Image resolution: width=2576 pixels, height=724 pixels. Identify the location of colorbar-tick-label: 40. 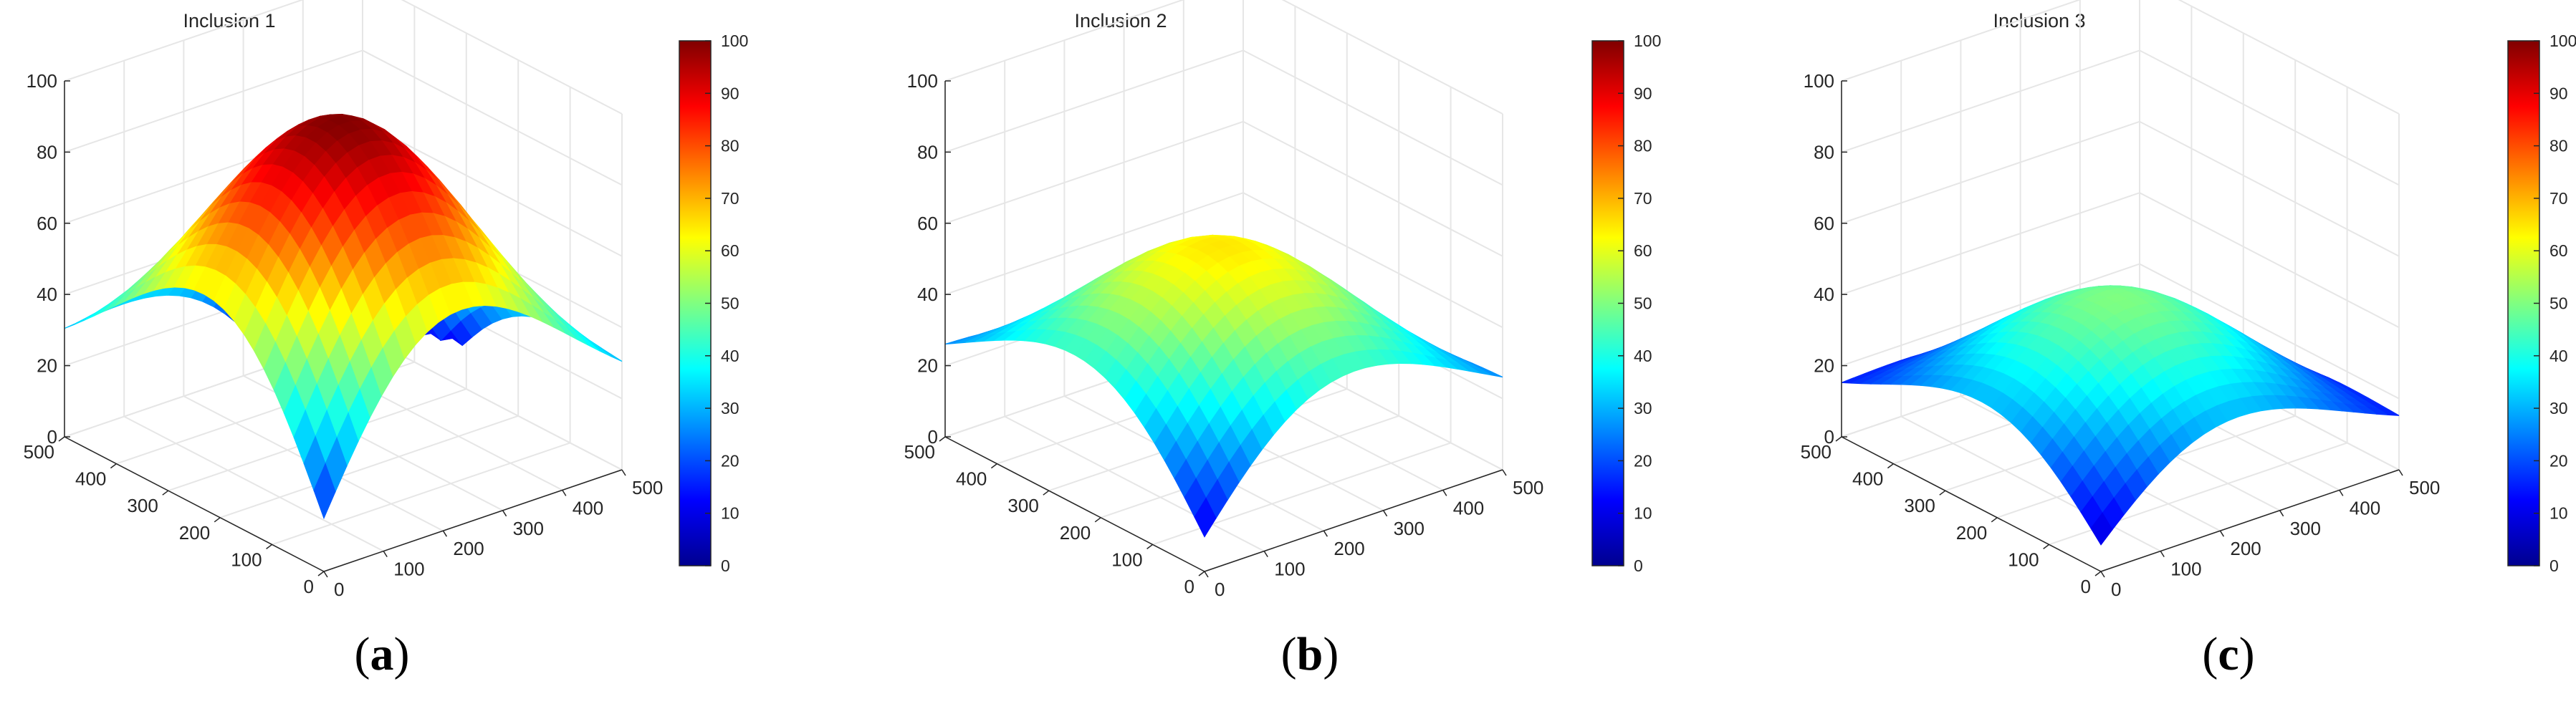
(730, 356).